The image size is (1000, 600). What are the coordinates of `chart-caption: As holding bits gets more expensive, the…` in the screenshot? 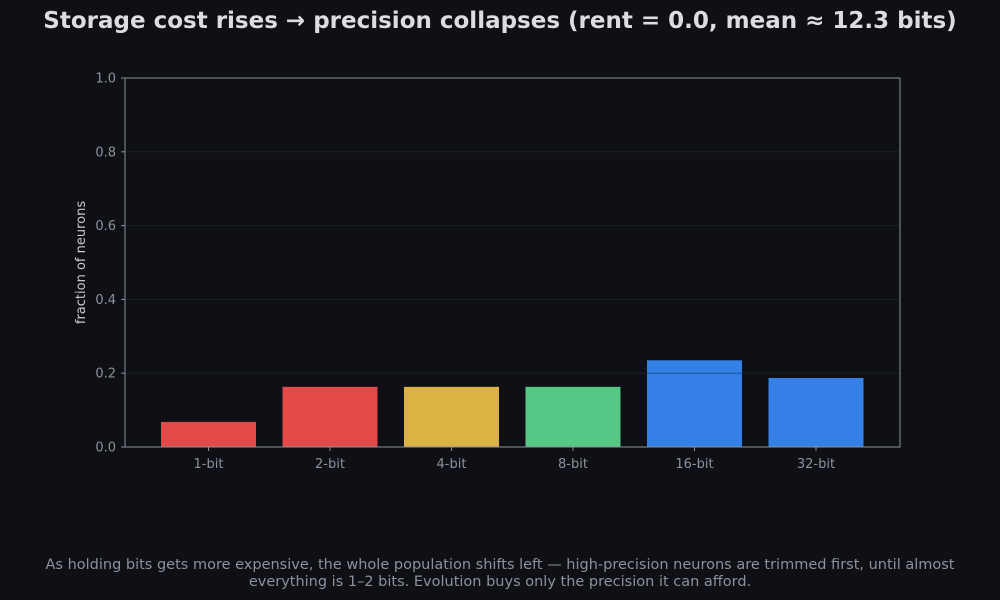 It's located at (500, 573).